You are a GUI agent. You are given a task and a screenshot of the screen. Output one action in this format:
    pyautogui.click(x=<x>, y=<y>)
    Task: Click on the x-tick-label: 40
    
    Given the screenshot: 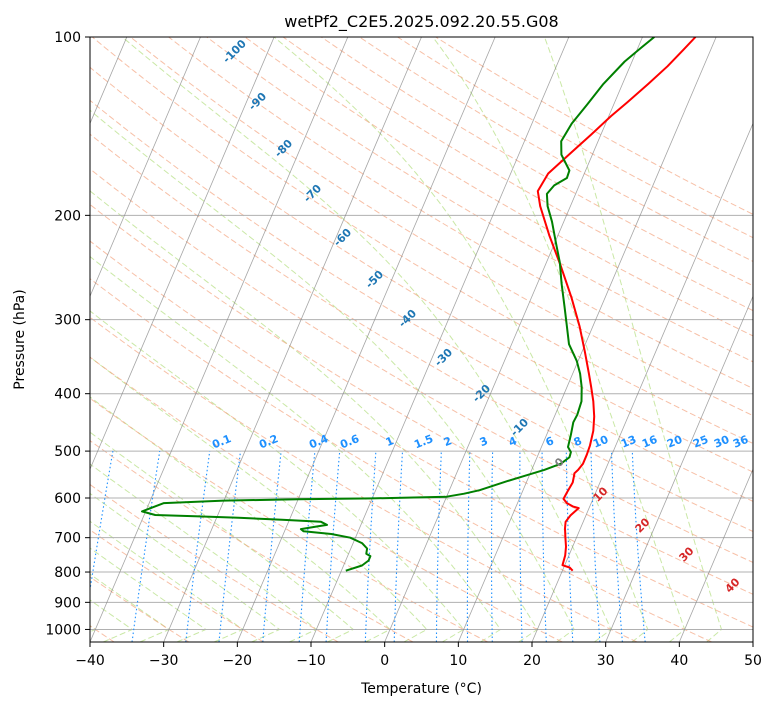 What is the action you would take?
    pyautogui.click(x=679, y=661)
    